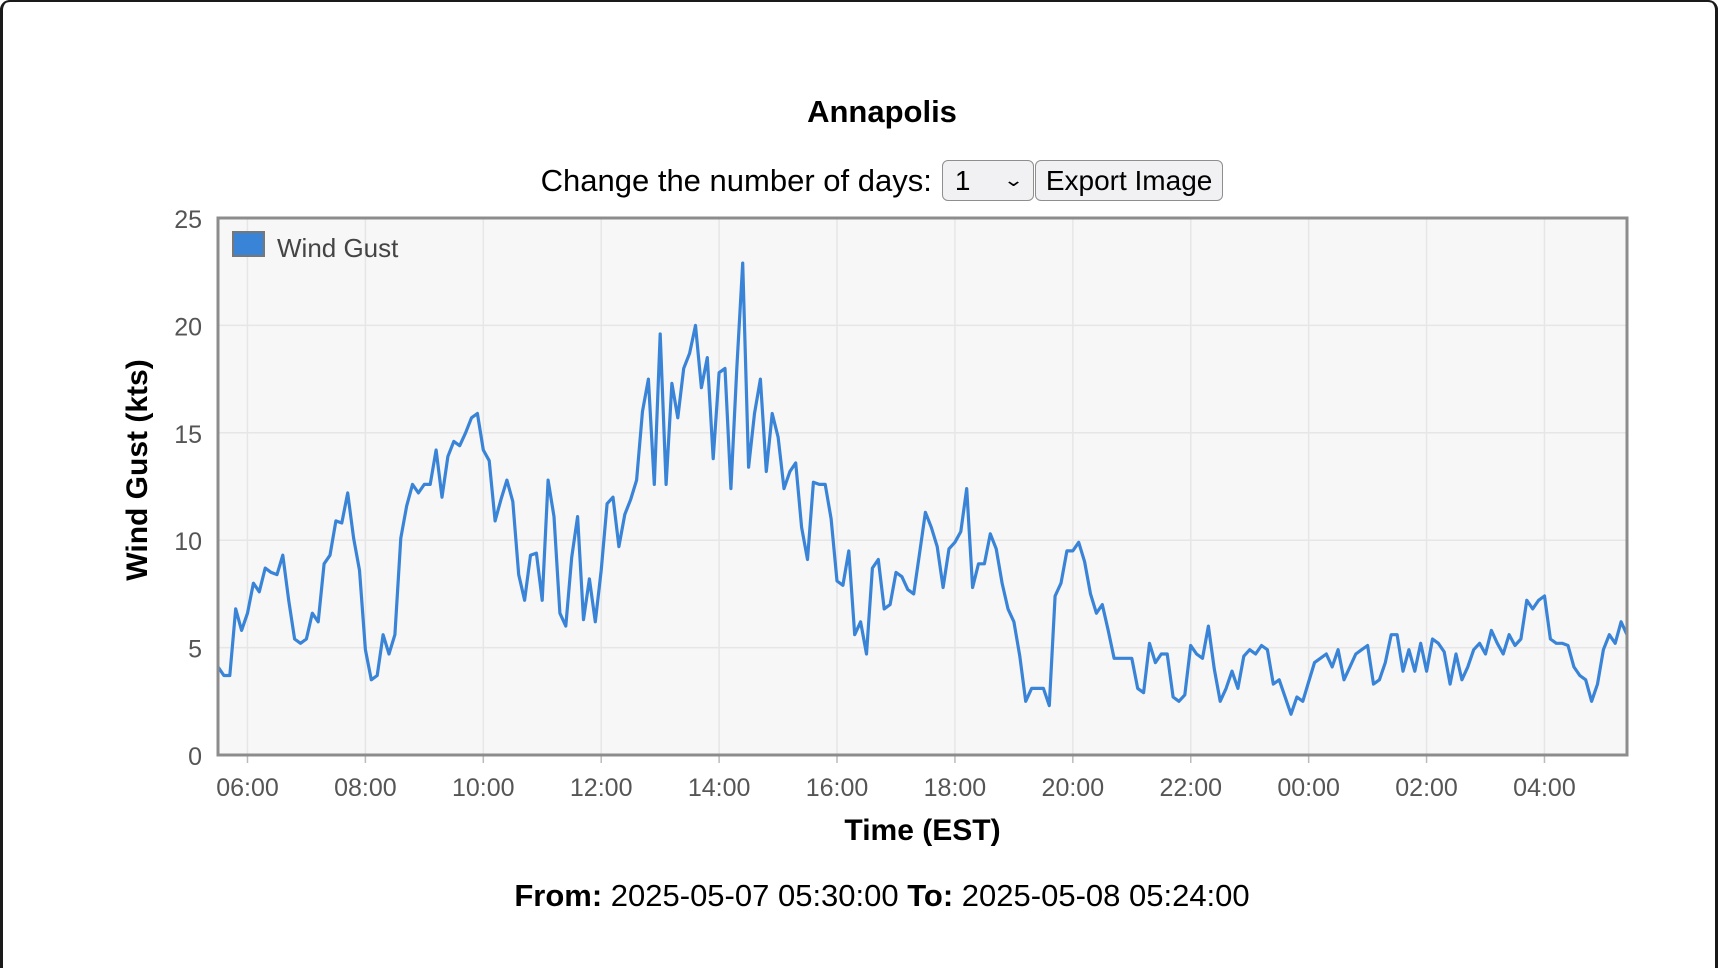 Image resolution: width=1718 pixels, height=968 pixels. I want to click on x-tick-label: 10:00, so click(483, 788).